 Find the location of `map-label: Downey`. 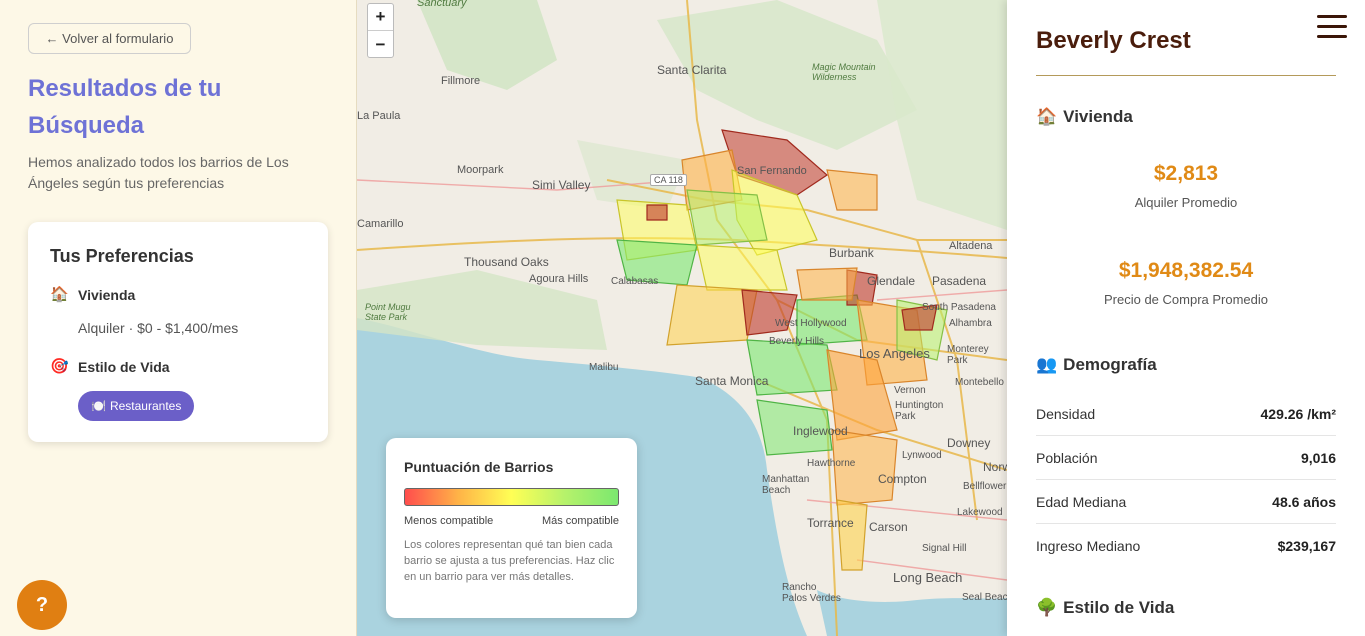

map-label: Downey is located at coordinates (969, 443).